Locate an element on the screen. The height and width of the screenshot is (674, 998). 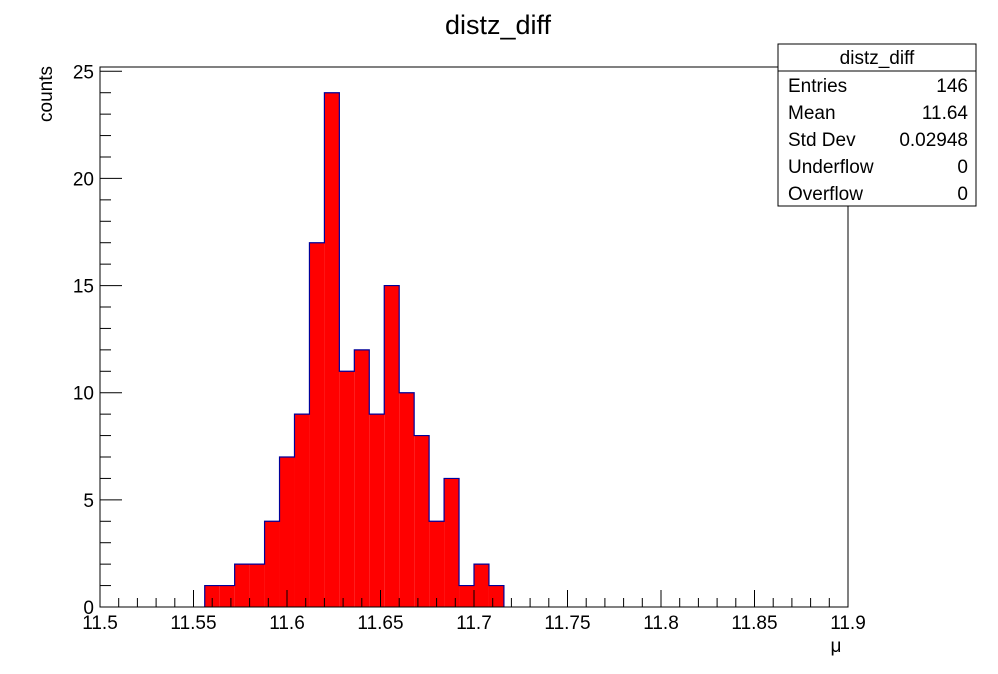
chart-title: distz_diff is located at coordinates (498, 25).